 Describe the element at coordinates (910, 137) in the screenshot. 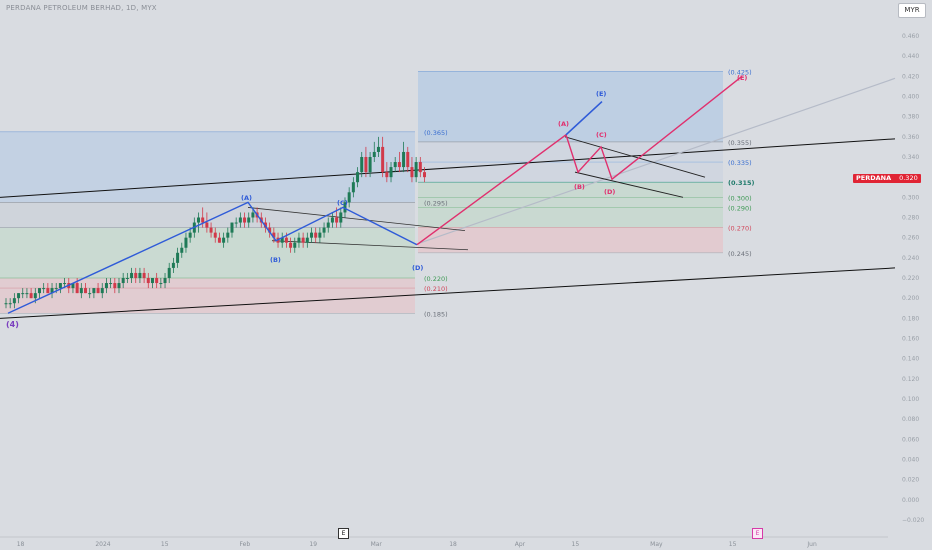

I see `y-tick-label-5: 0.360` at that location.